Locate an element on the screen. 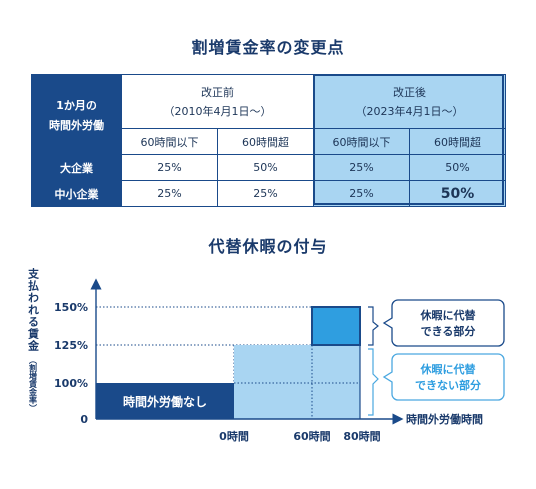  col-before-over60: 60時間超 is located at coordinates (265, 141).